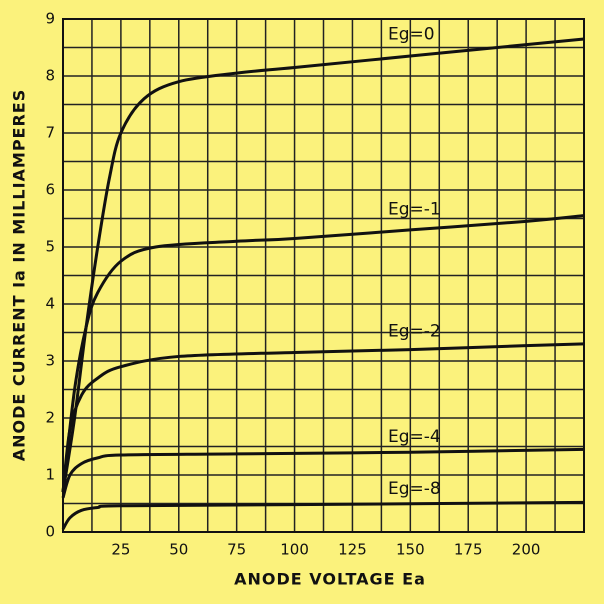 Image resolution: width=604 pixels, height=604 pixels. Describe the element at coordinates (294, 550) in the screenshot. I see `x-tick-label: 100` at that location.